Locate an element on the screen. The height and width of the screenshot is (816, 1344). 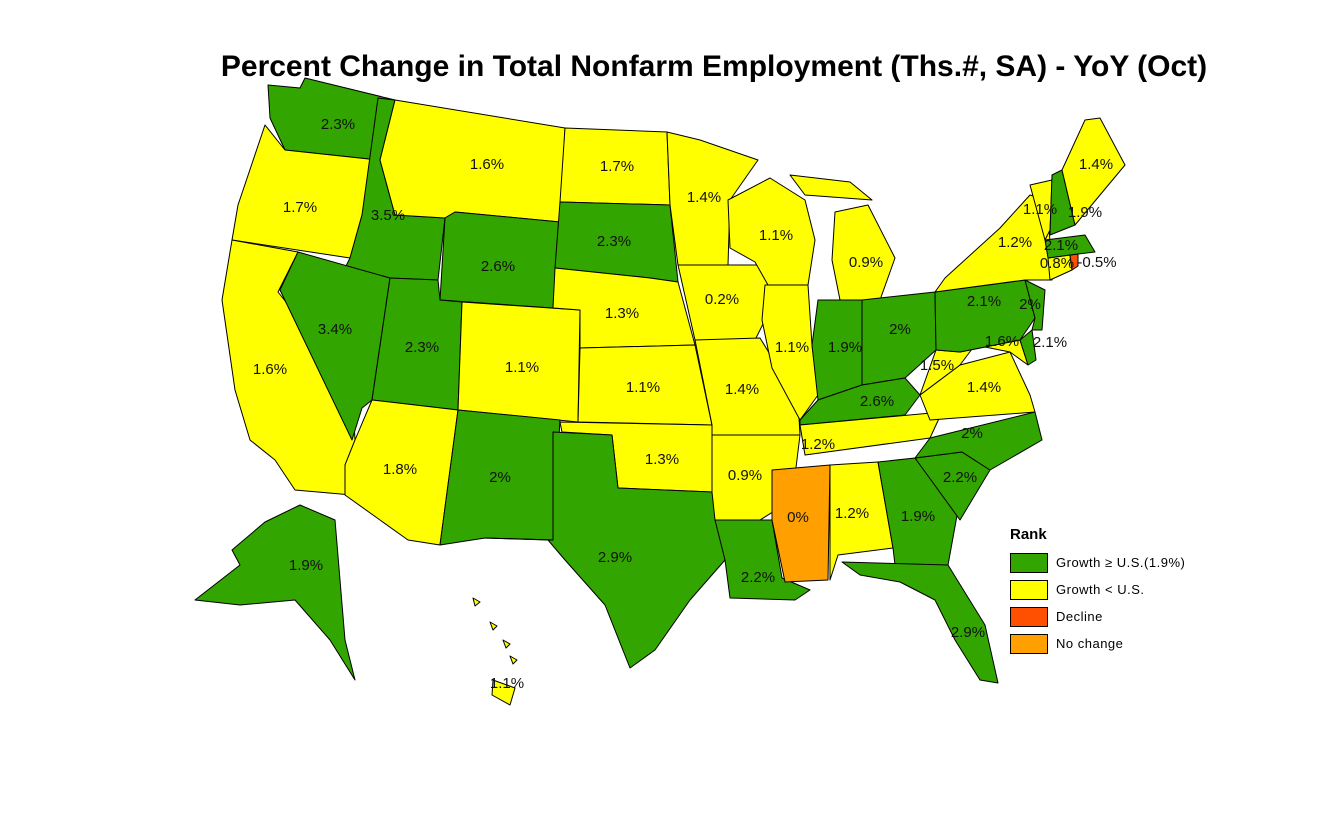
state-ma is located at coordinates (1070, 246).